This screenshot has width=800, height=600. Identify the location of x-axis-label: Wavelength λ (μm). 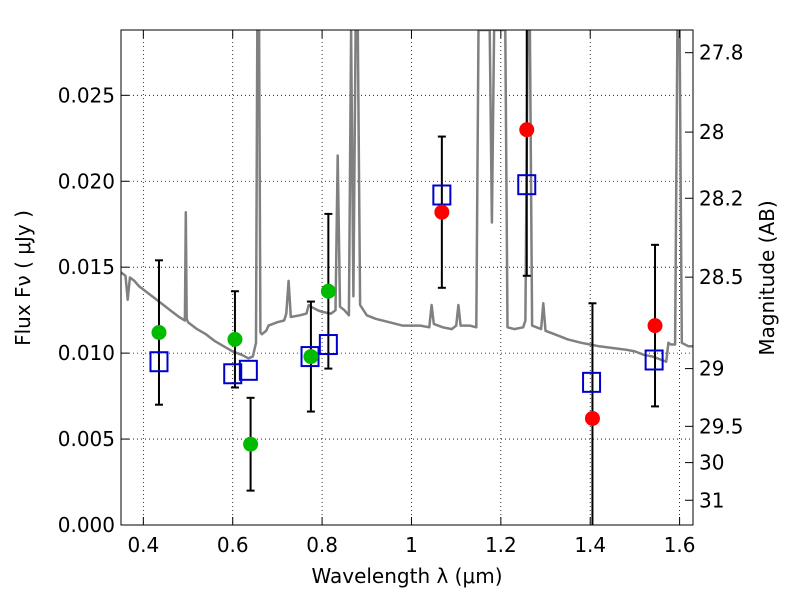
(406, 576).